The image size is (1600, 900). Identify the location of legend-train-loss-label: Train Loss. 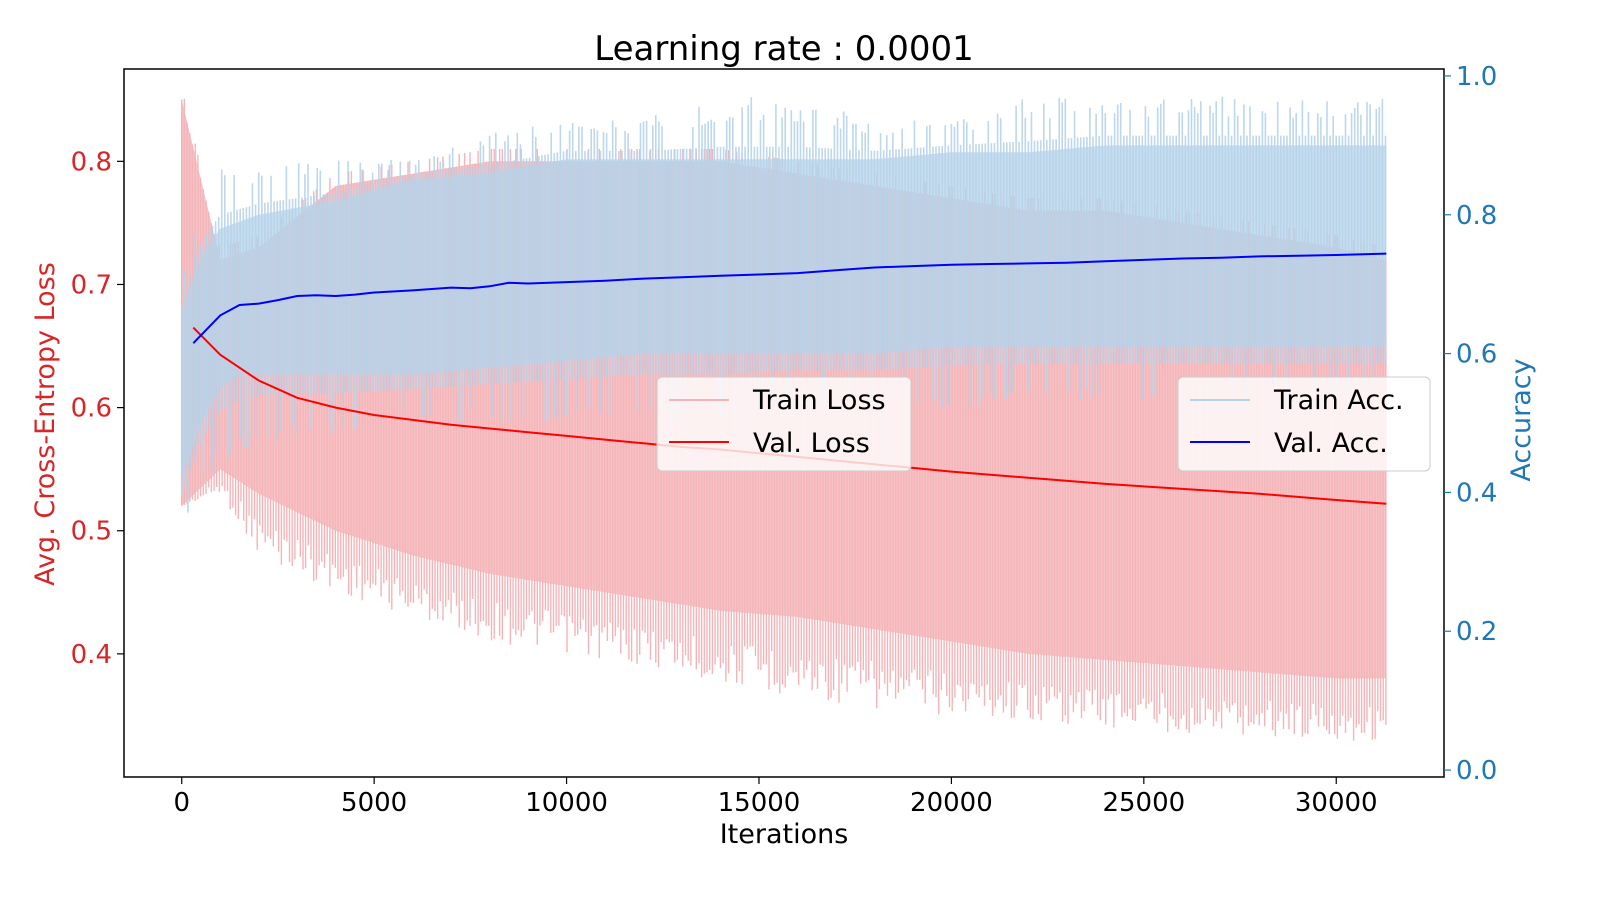
(819, 400).